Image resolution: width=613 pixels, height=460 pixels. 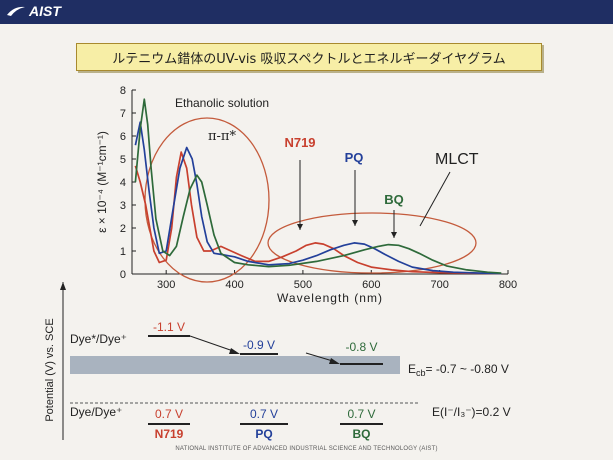 I want to click on ground-value-pq: 0.7 V, so click(x=264, y=414).